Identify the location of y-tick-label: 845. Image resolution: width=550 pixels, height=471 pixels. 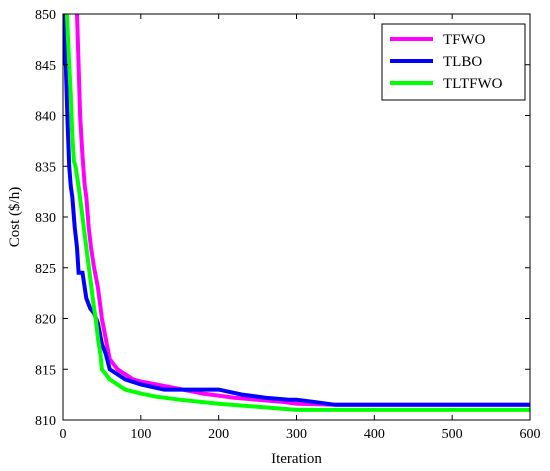
(45, 66).